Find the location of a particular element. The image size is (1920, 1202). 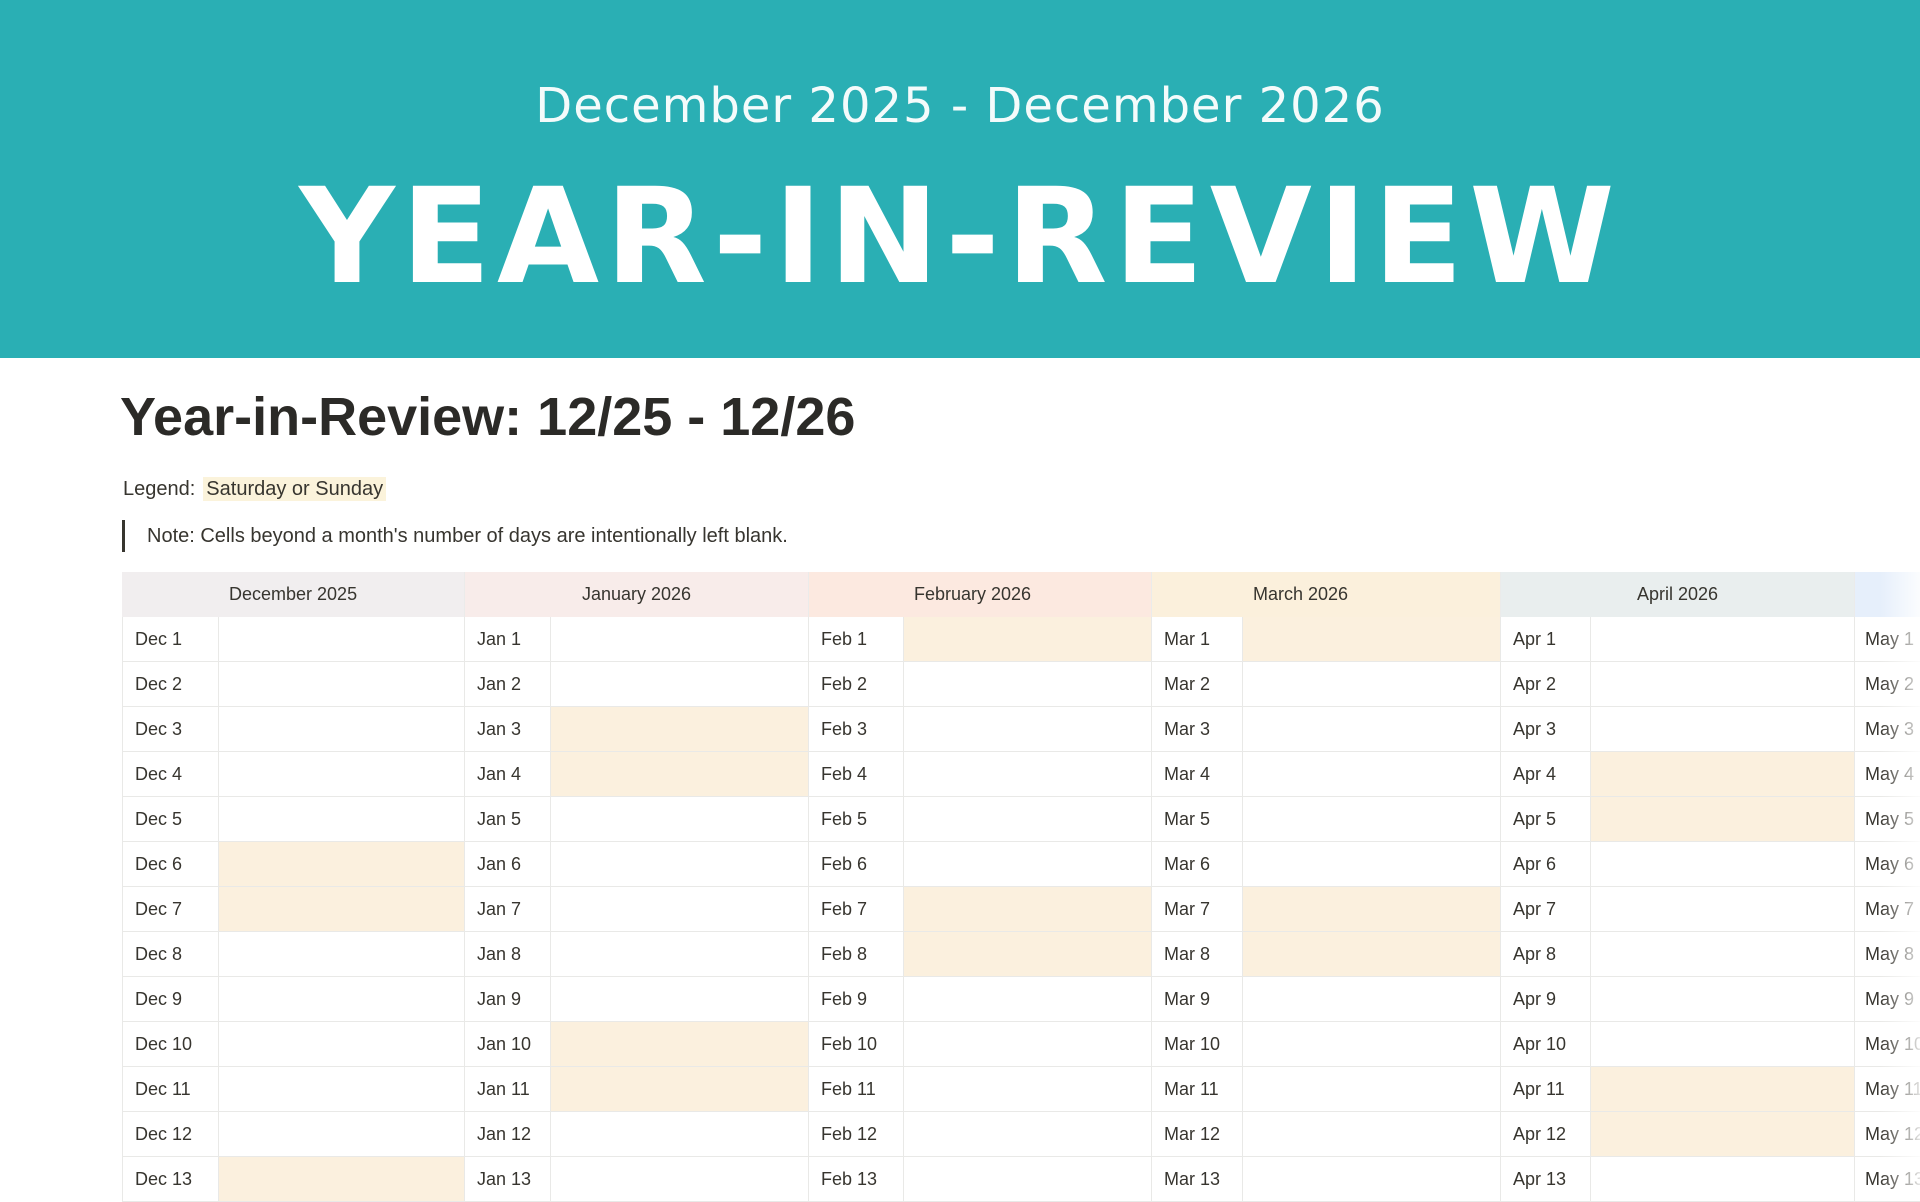

month-header: March 2026 is located at coordinates (1326, 594).